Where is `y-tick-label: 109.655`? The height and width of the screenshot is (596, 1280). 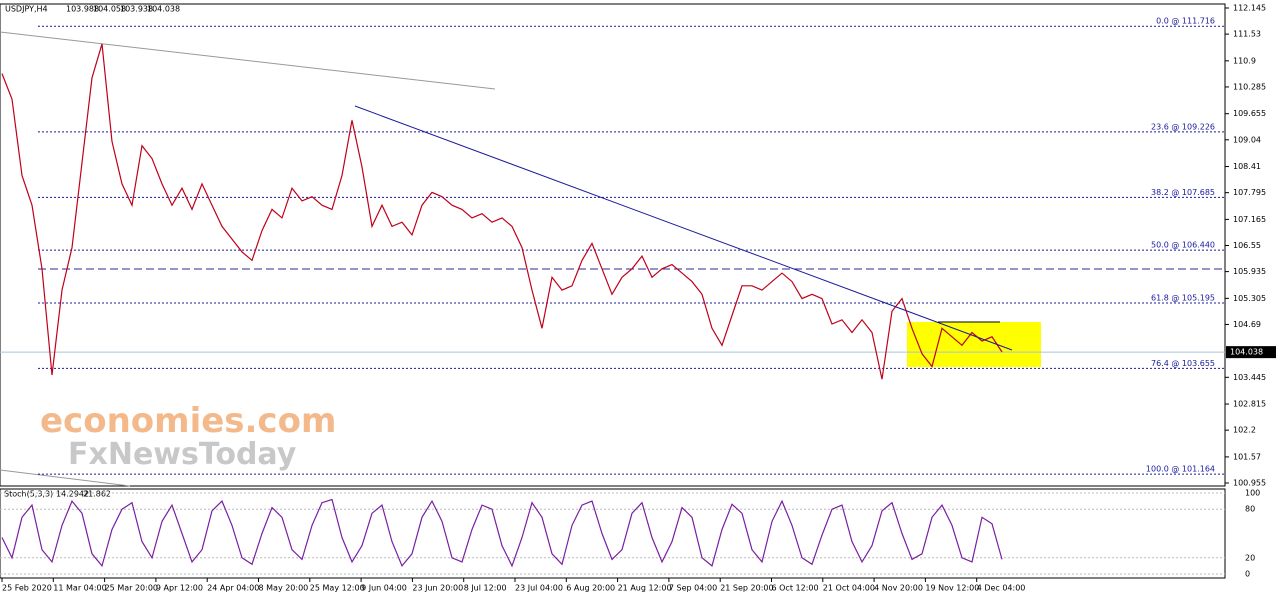
y-tick-label: 109.655 is located at coordinates (1249, 113).